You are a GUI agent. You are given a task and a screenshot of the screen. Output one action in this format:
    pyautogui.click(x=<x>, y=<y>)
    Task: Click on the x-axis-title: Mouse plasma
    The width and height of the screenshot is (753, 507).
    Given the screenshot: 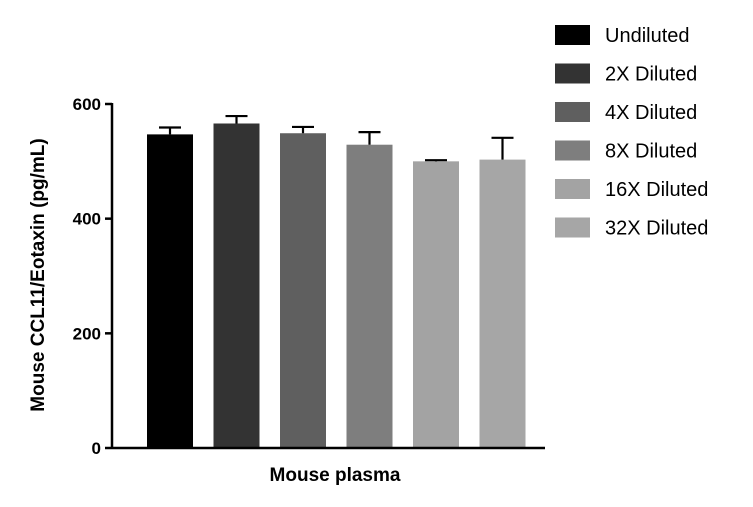 What is the action you would take?
    pyautogui.click(x=335, y=475)
    